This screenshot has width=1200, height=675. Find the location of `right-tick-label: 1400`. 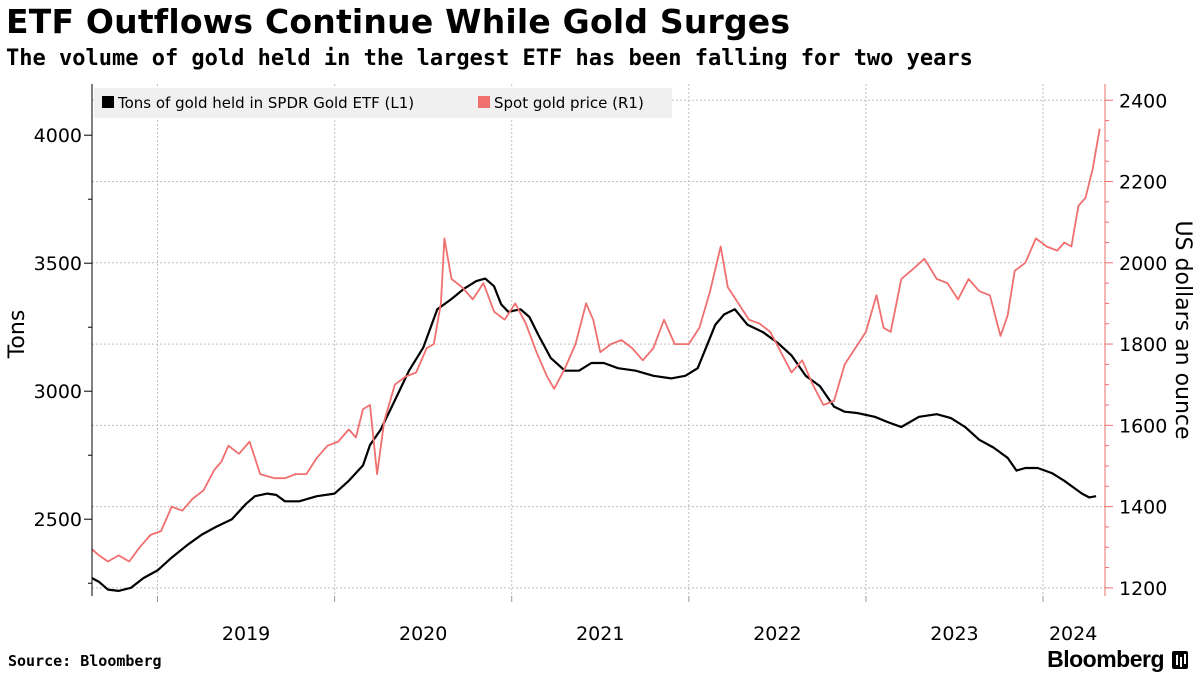

right-tick-label: 1400 is located at coordinates (1143, 508).